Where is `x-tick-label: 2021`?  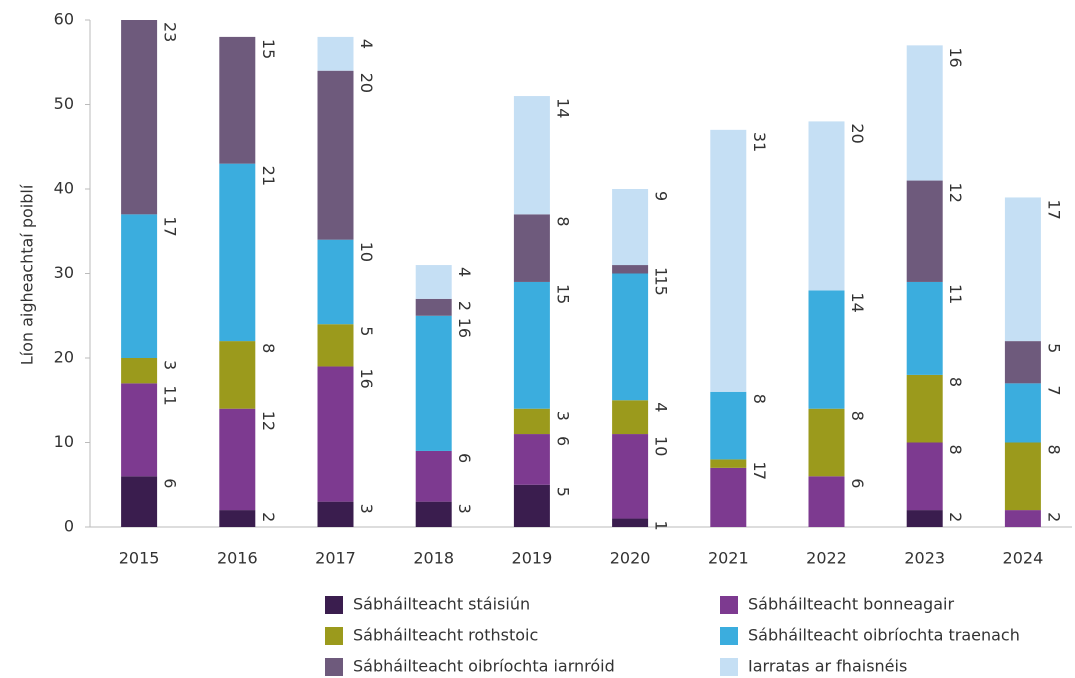 x-tick-label: 2021 is located at coordinates (728, 558).